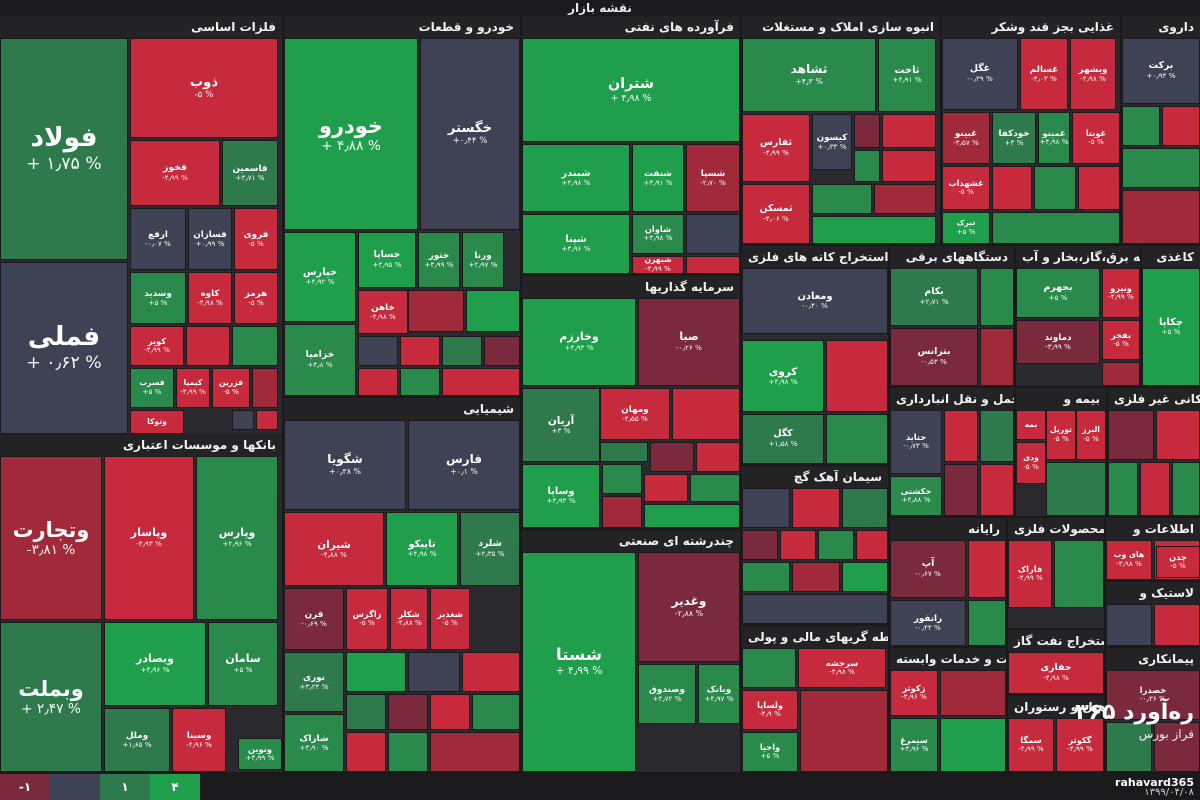  I want to click on stock-tile: ثمسکن -۴٫۰۶ %, so click(776, 214).